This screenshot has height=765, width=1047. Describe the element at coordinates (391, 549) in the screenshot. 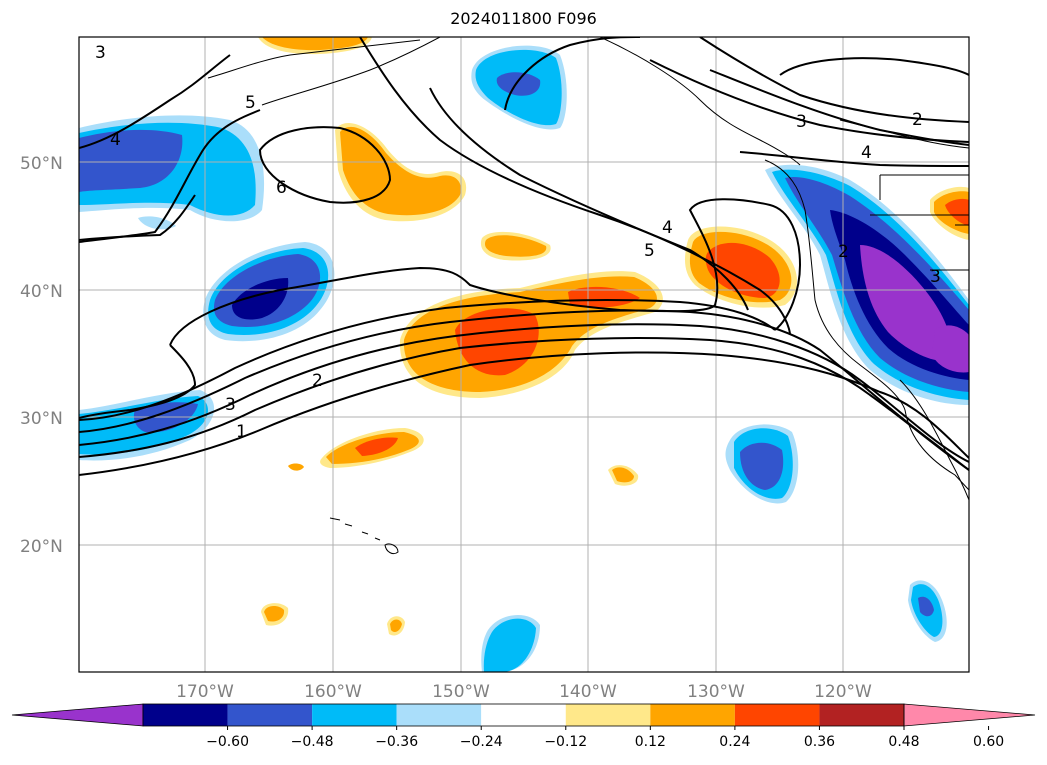

I see `hawaii-island` at that location.